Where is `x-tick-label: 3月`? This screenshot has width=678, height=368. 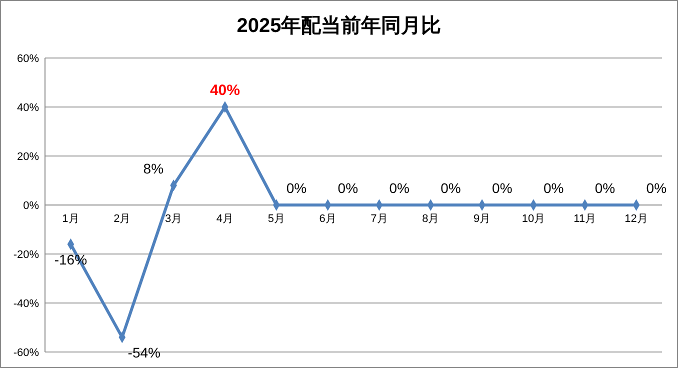 x-tick-label: 3月 is located at coordinates (173, 219).